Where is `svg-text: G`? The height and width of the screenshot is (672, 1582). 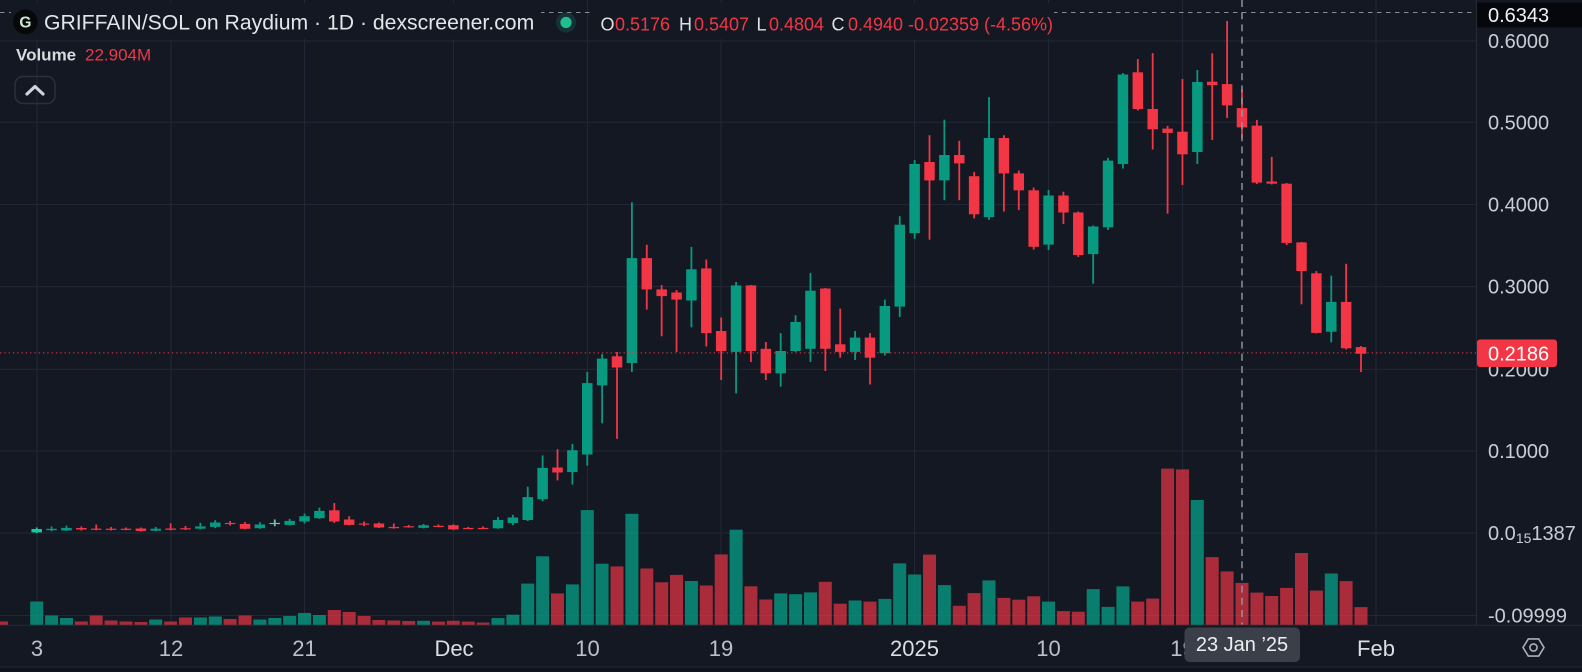 svg-text: G is located at coordinates (25, 23).